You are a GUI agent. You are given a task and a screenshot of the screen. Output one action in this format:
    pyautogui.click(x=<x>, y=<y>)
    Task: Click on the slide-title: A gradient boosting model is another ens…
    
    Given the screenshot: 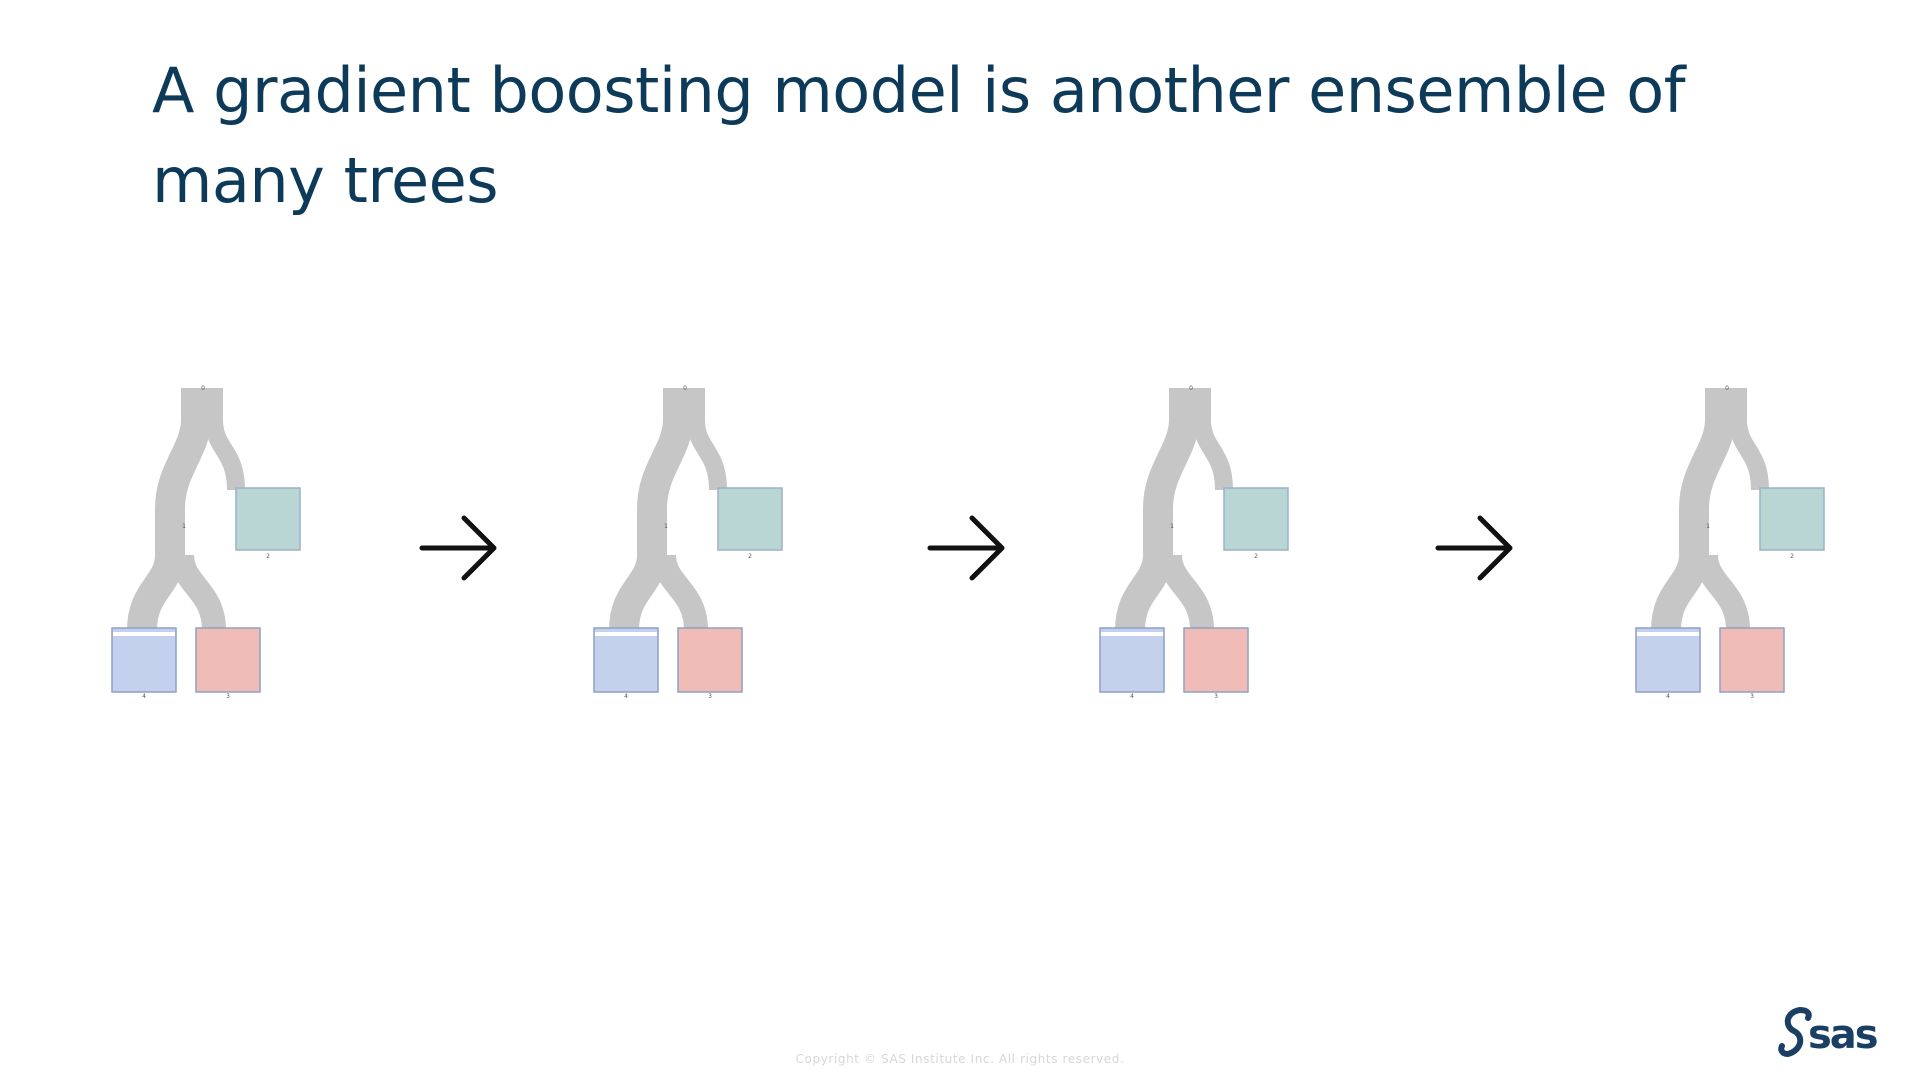 What is the action you would take?
    pyautogui.click(x=919, y=135)
    